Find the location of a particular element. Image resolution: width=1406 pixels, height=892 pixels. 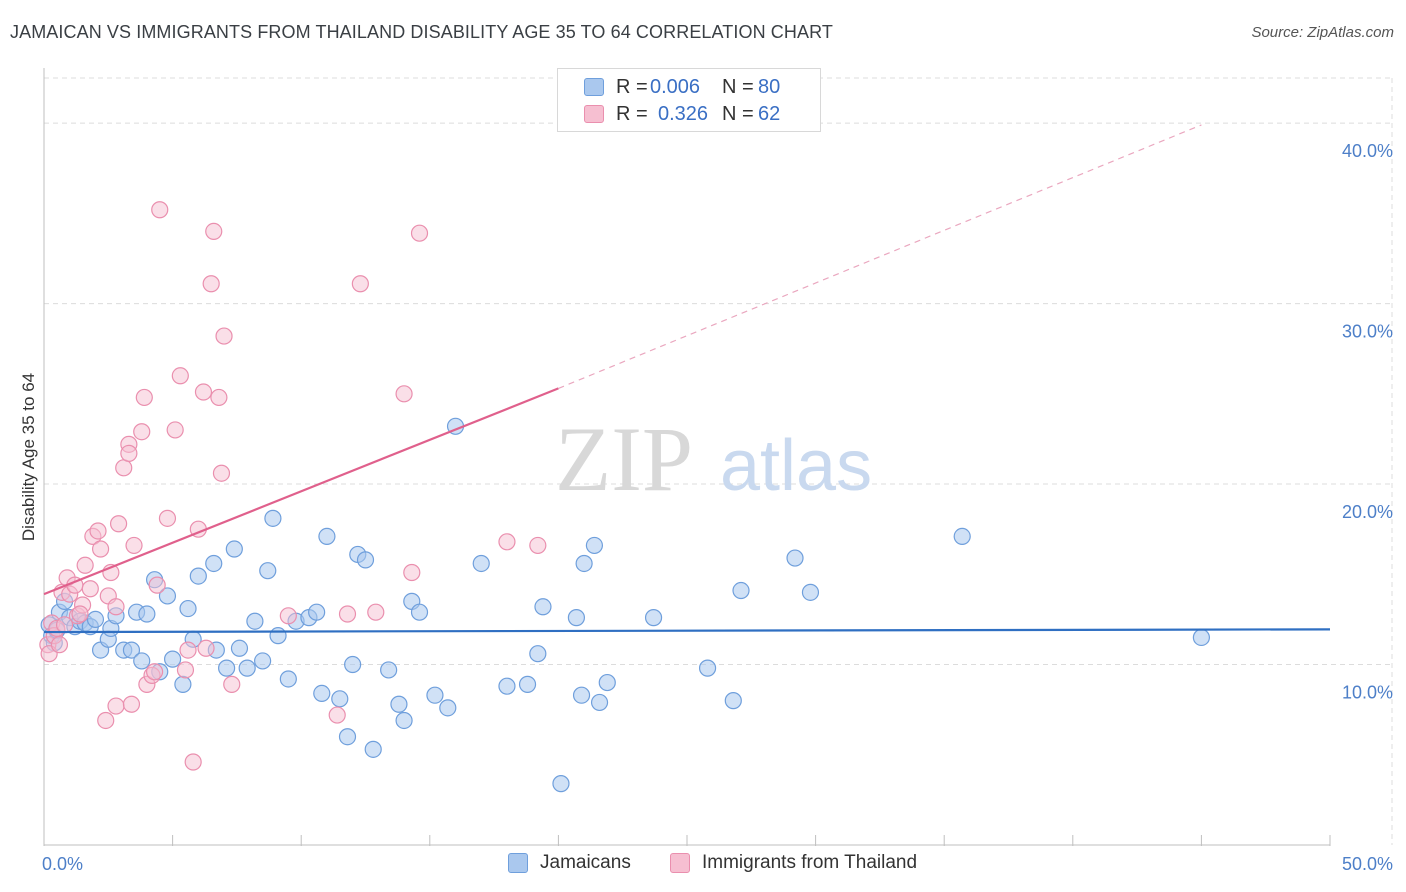

thailand-trend-extension is located at coordinates (880, 256).